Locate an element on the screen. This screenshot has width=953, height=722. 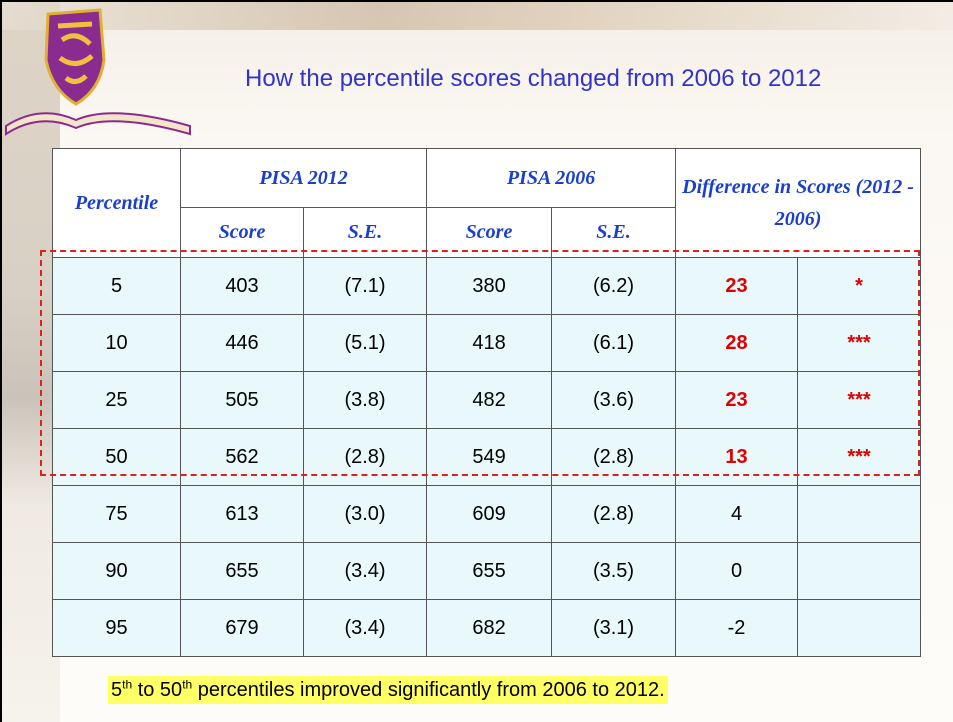
footnote-text: to 50 is located at coordinates (157, 690).